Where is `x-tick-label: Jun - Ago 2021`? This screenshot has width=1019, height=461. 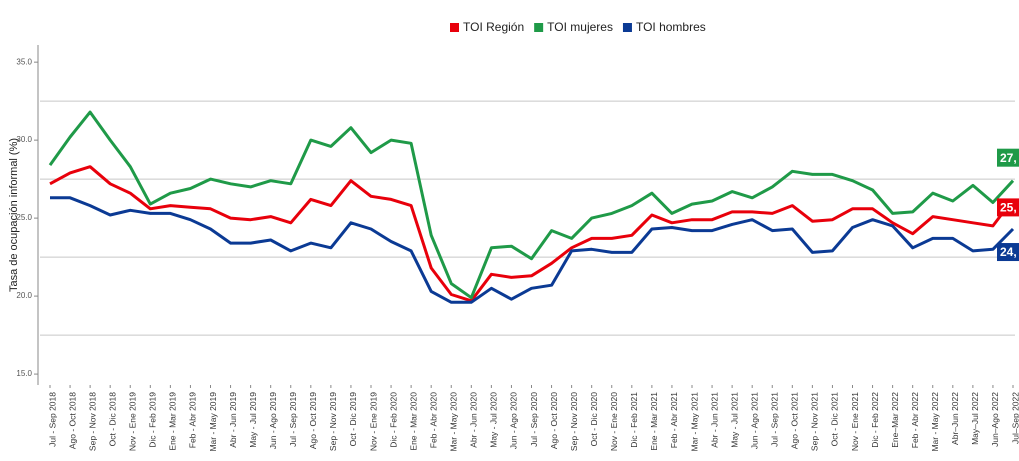
x-tick-label: Jun - Ago 2021 is located at coordinates (754, 420).